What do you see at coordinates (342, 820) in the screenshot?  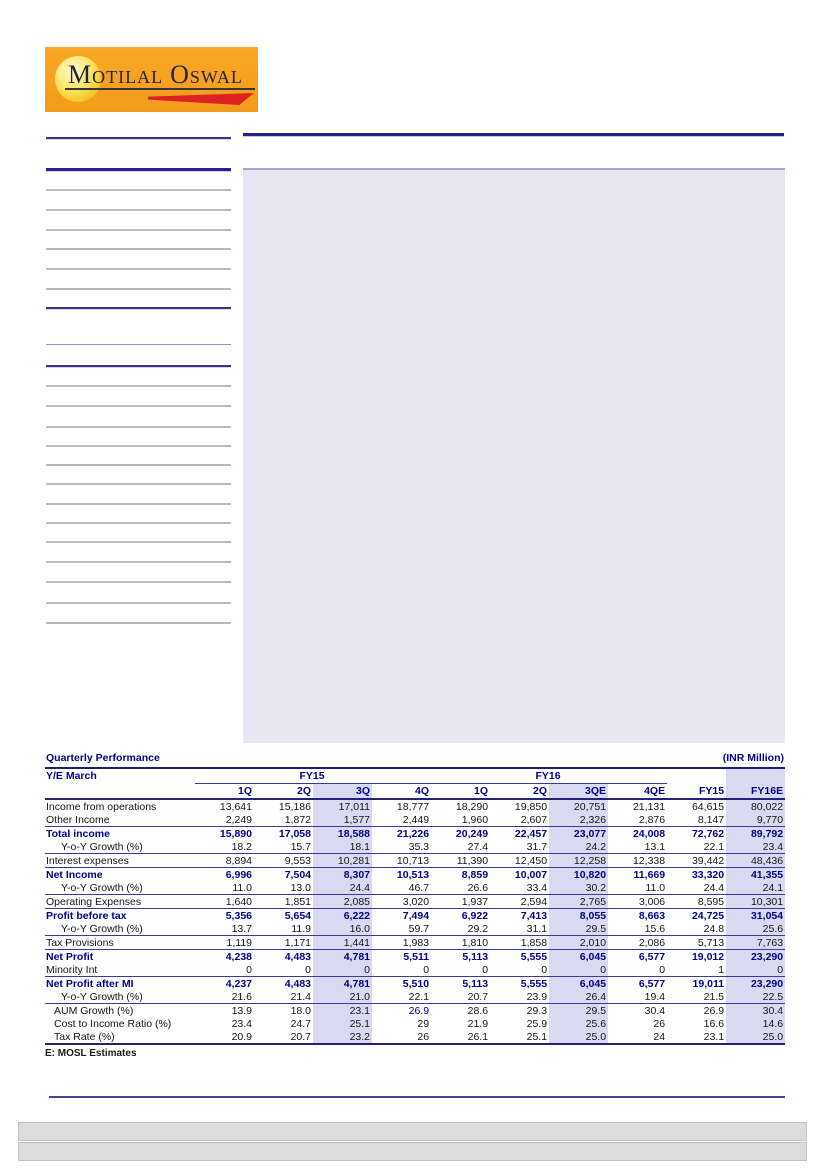 I see `table-cell: 1,577` at bounding box center [342, 820].